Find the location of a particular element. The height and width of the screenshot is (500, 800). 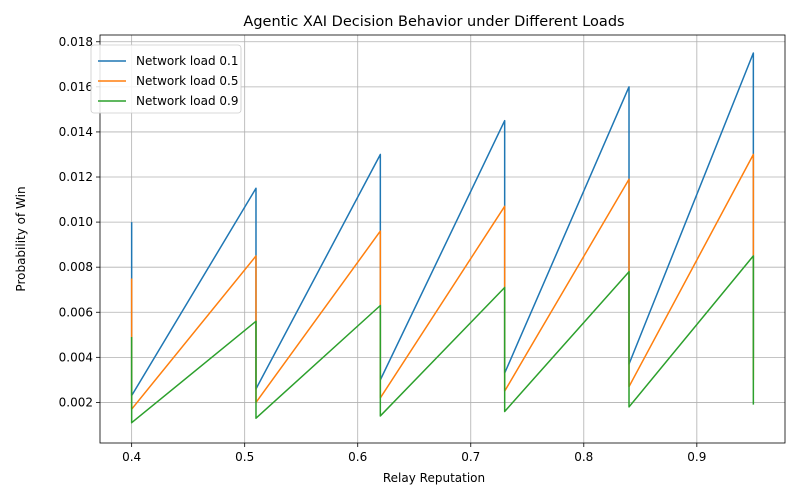

y-tick-label: 0.006 is located at coordinates (76, 312).